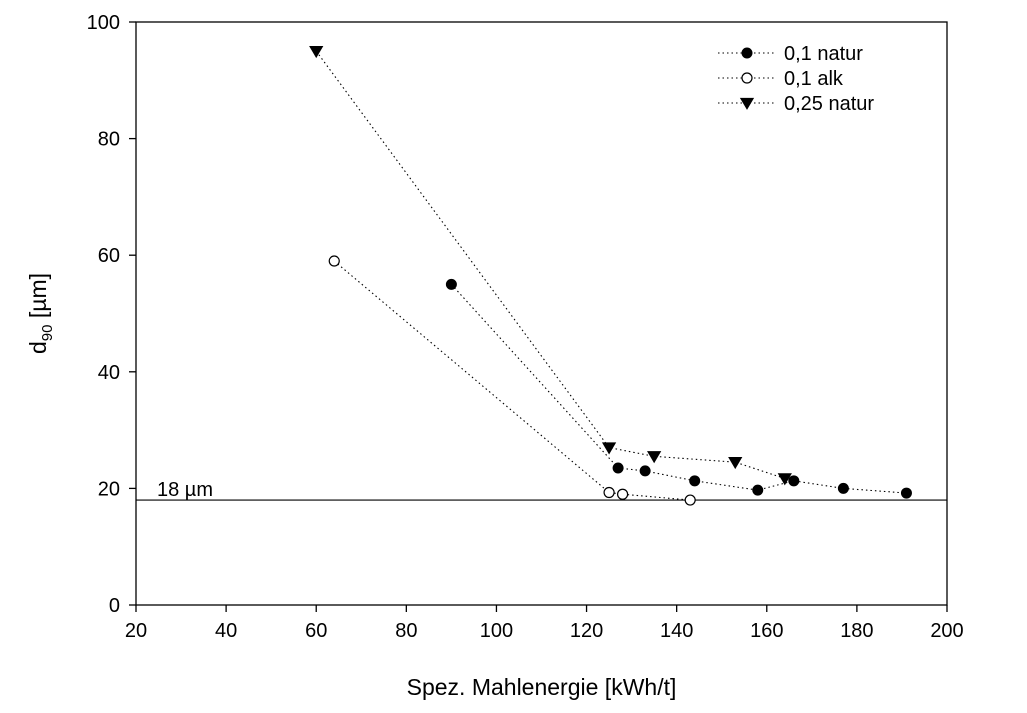 The width and height of the screenshot is (1027, 713). Describe the element at coordinates (185, 490) in the screenshot. I see `reference-line-label: 18 µm` at that location.